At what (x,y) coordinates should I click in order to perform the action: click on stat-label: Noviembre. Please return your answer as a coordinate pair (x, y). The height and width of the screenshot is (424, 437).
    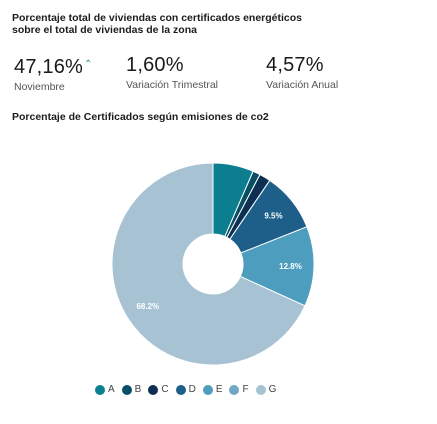
    Looking at the image, I should click on (39, 87).